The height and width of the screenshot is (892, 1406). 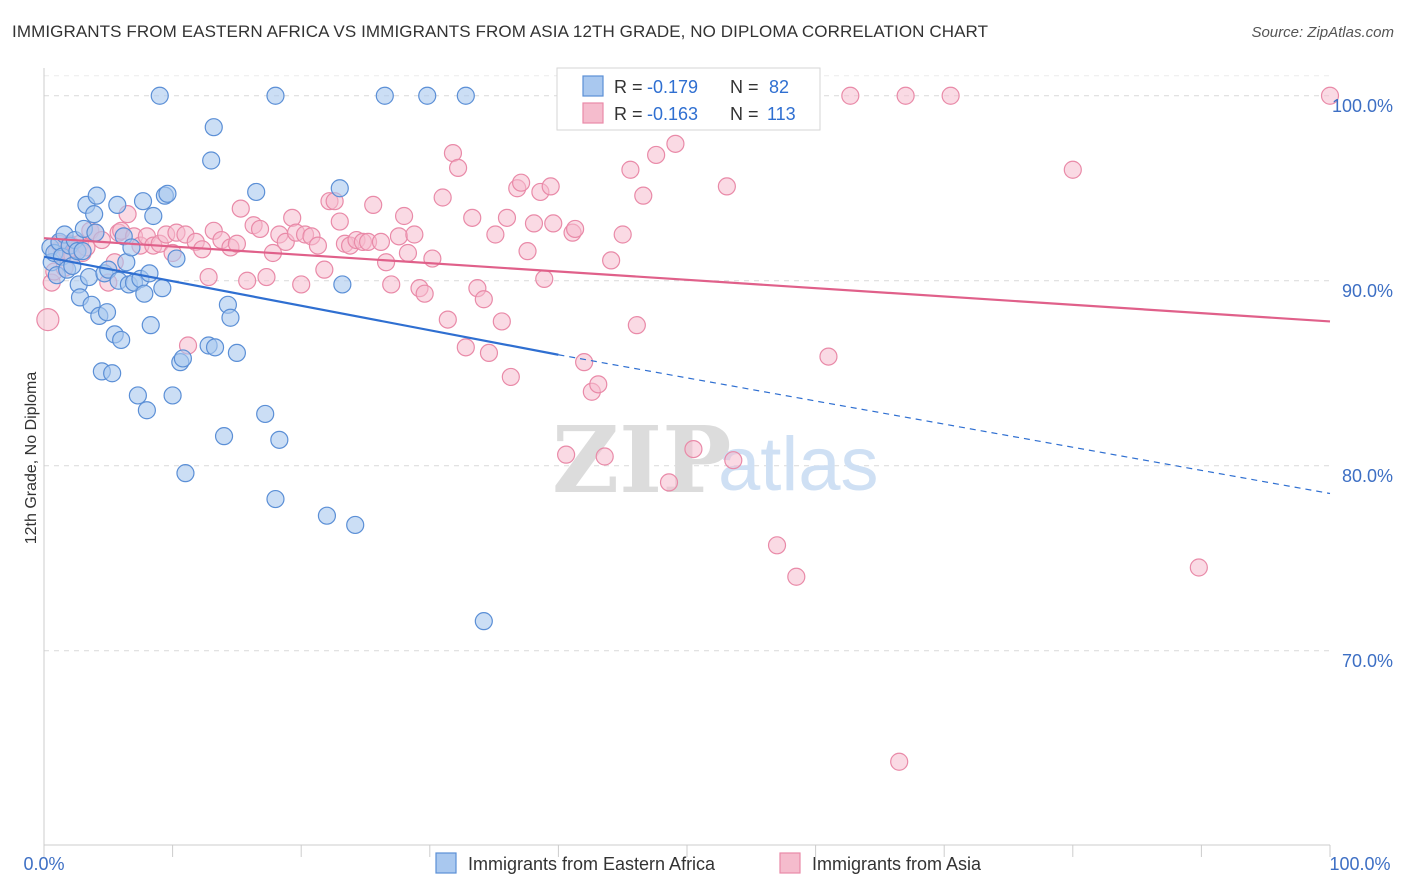 I want to click on asia-trend-line, so click(x=687, y=280).